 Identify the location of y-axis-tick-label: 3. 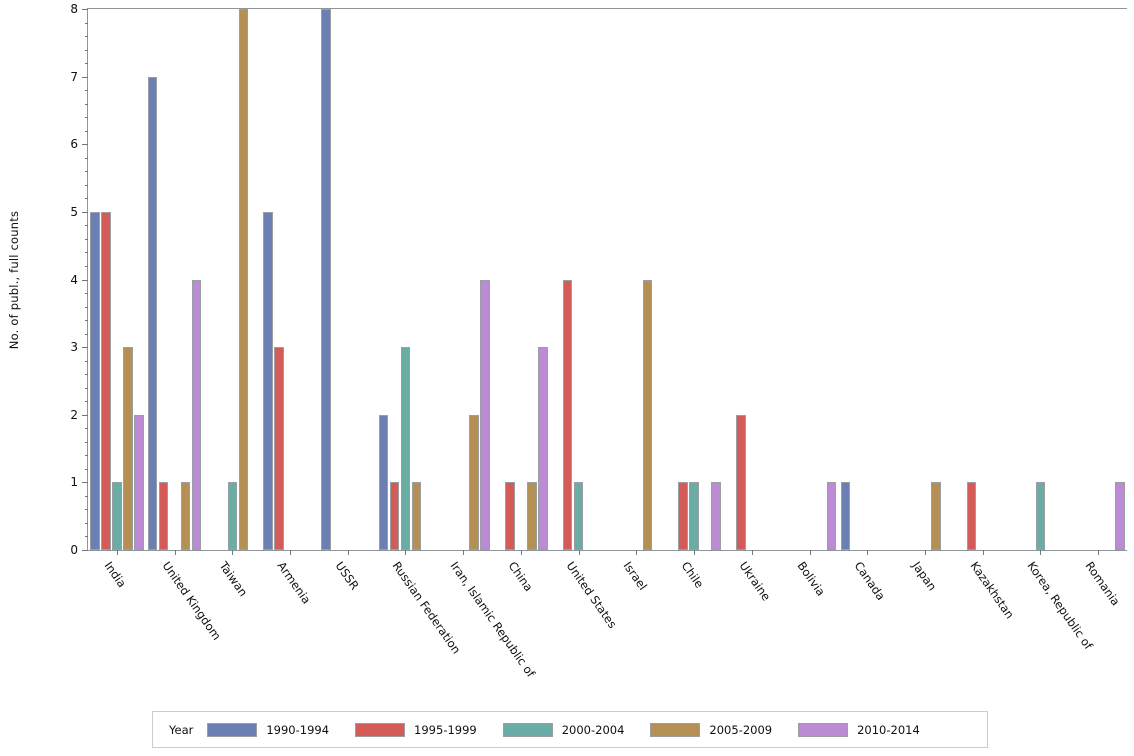
(74, 347).